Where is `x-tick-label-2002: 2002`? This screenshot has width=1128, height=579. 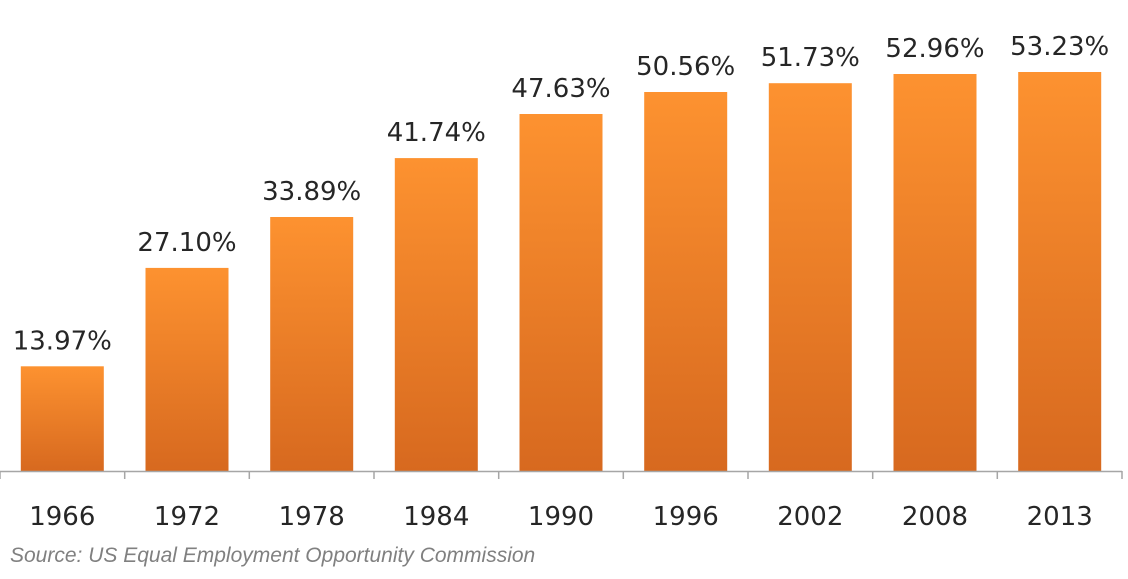 x-tick-label-2002: 2002 is located at coordinates (810, 517).